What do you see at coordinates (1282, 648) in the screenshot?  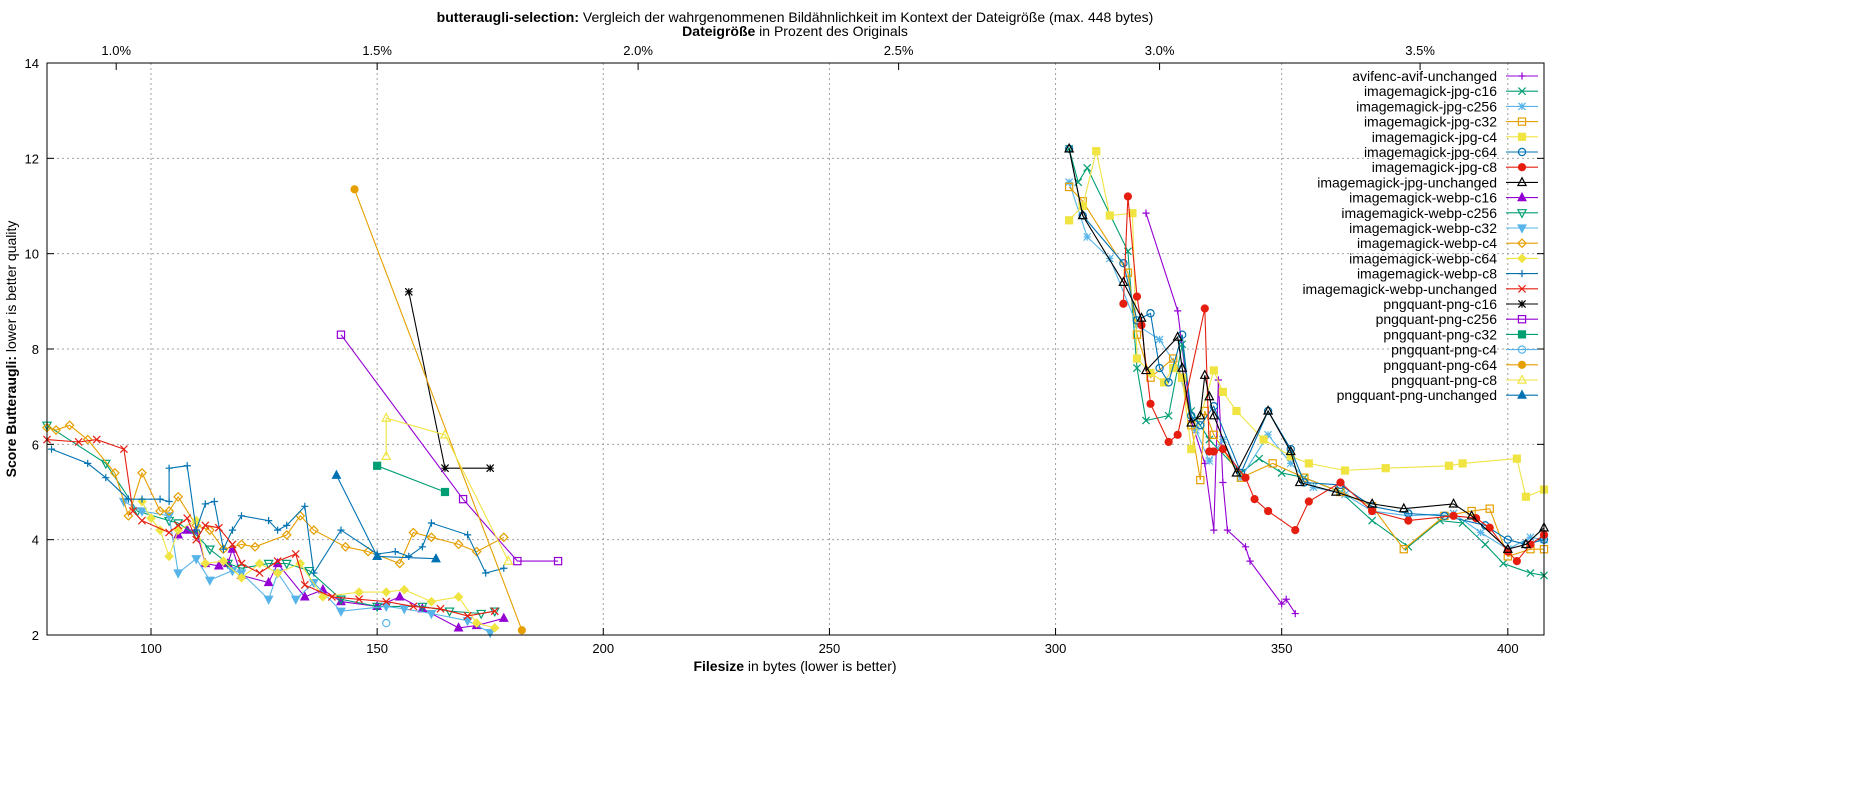 I see `x-tick-label: 350` at bounding box center [1282, 648].